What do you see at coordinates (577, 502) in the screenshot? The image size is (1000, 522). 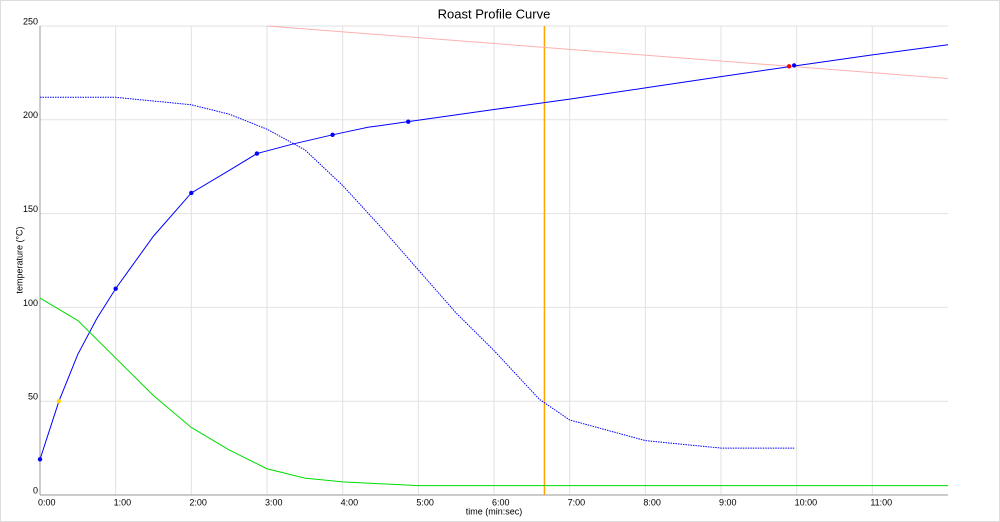 I see `x-tick-label: 7:00` at bounding box center [577, 502].